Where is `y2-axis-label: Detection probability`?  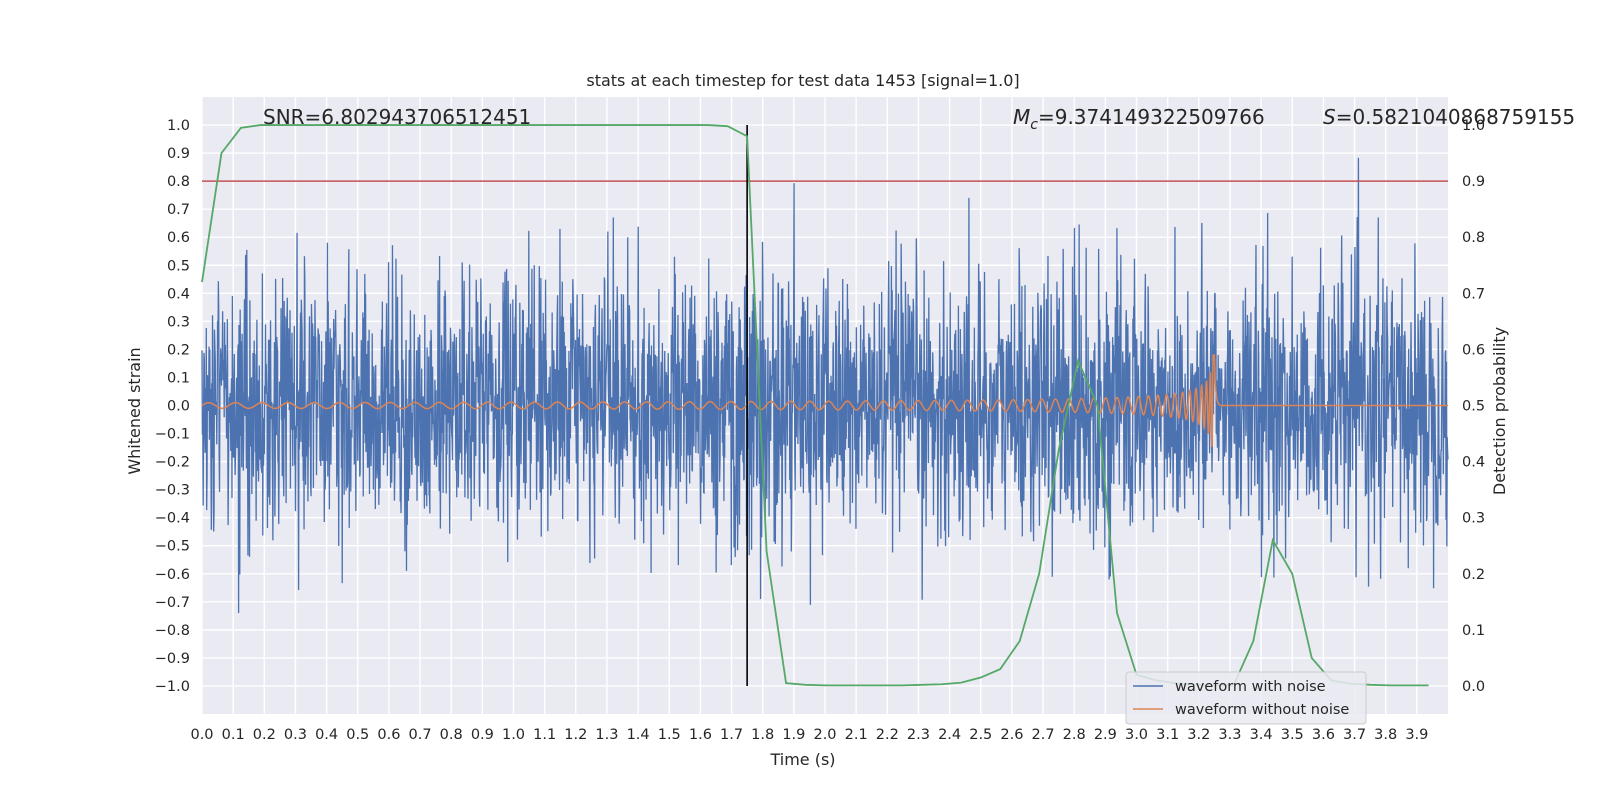 y2-axis-label: Detection probability is located at coordinates (1499, 411).